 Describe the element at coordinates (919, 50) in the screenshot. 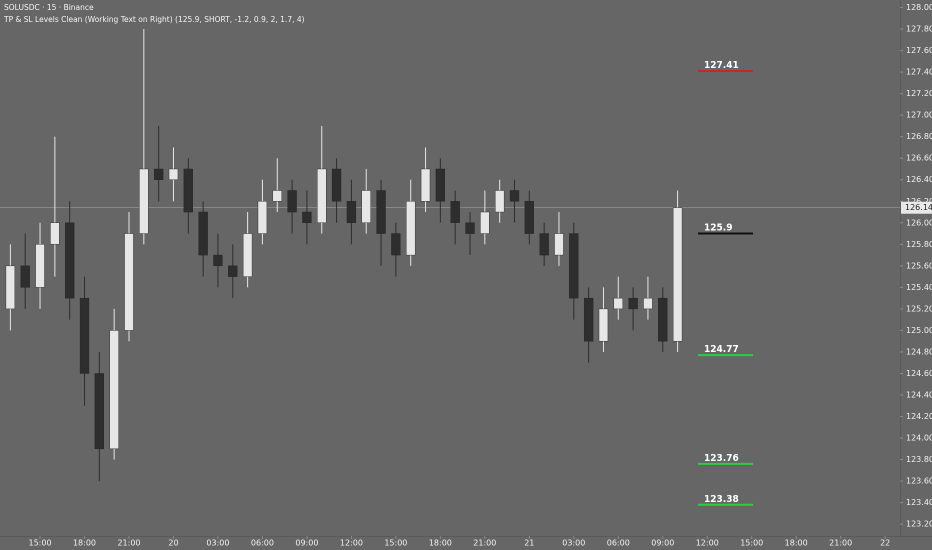

I see `y-tick-label: 127.60` at that location.